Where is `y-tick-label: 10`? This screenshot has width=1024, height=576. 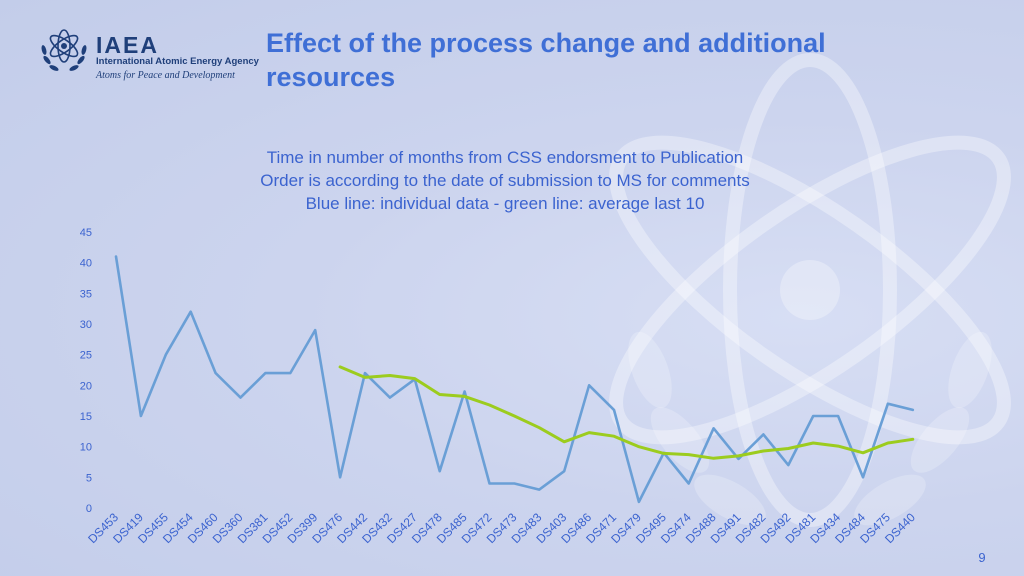 y-tick-label: 10 is located at coordinates (86, 448).